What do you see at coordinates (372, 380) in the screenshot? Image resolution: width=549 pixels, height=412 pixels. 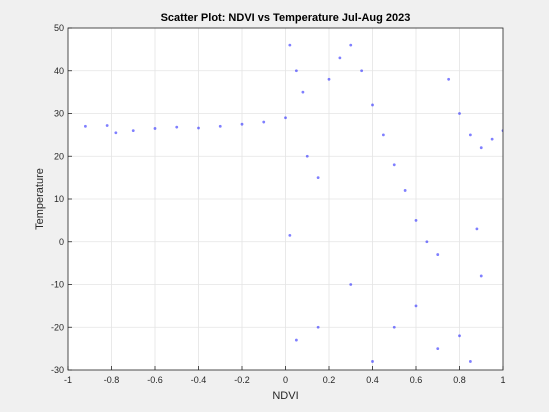 I see `x-tick-label: 0.4` at bounding box center [372, 380].